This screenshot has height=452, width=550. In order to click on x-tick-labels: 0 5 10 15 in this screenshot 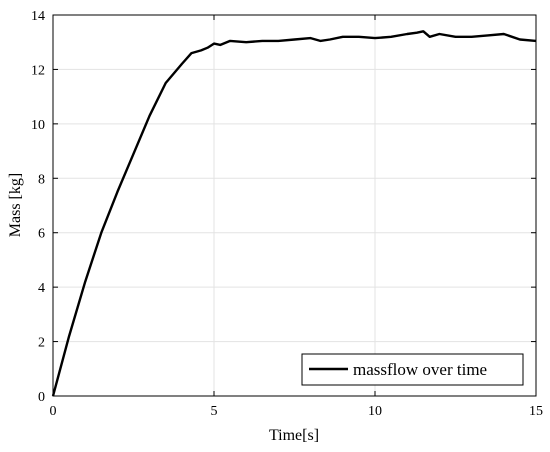, I will do `click(297, 411)`.